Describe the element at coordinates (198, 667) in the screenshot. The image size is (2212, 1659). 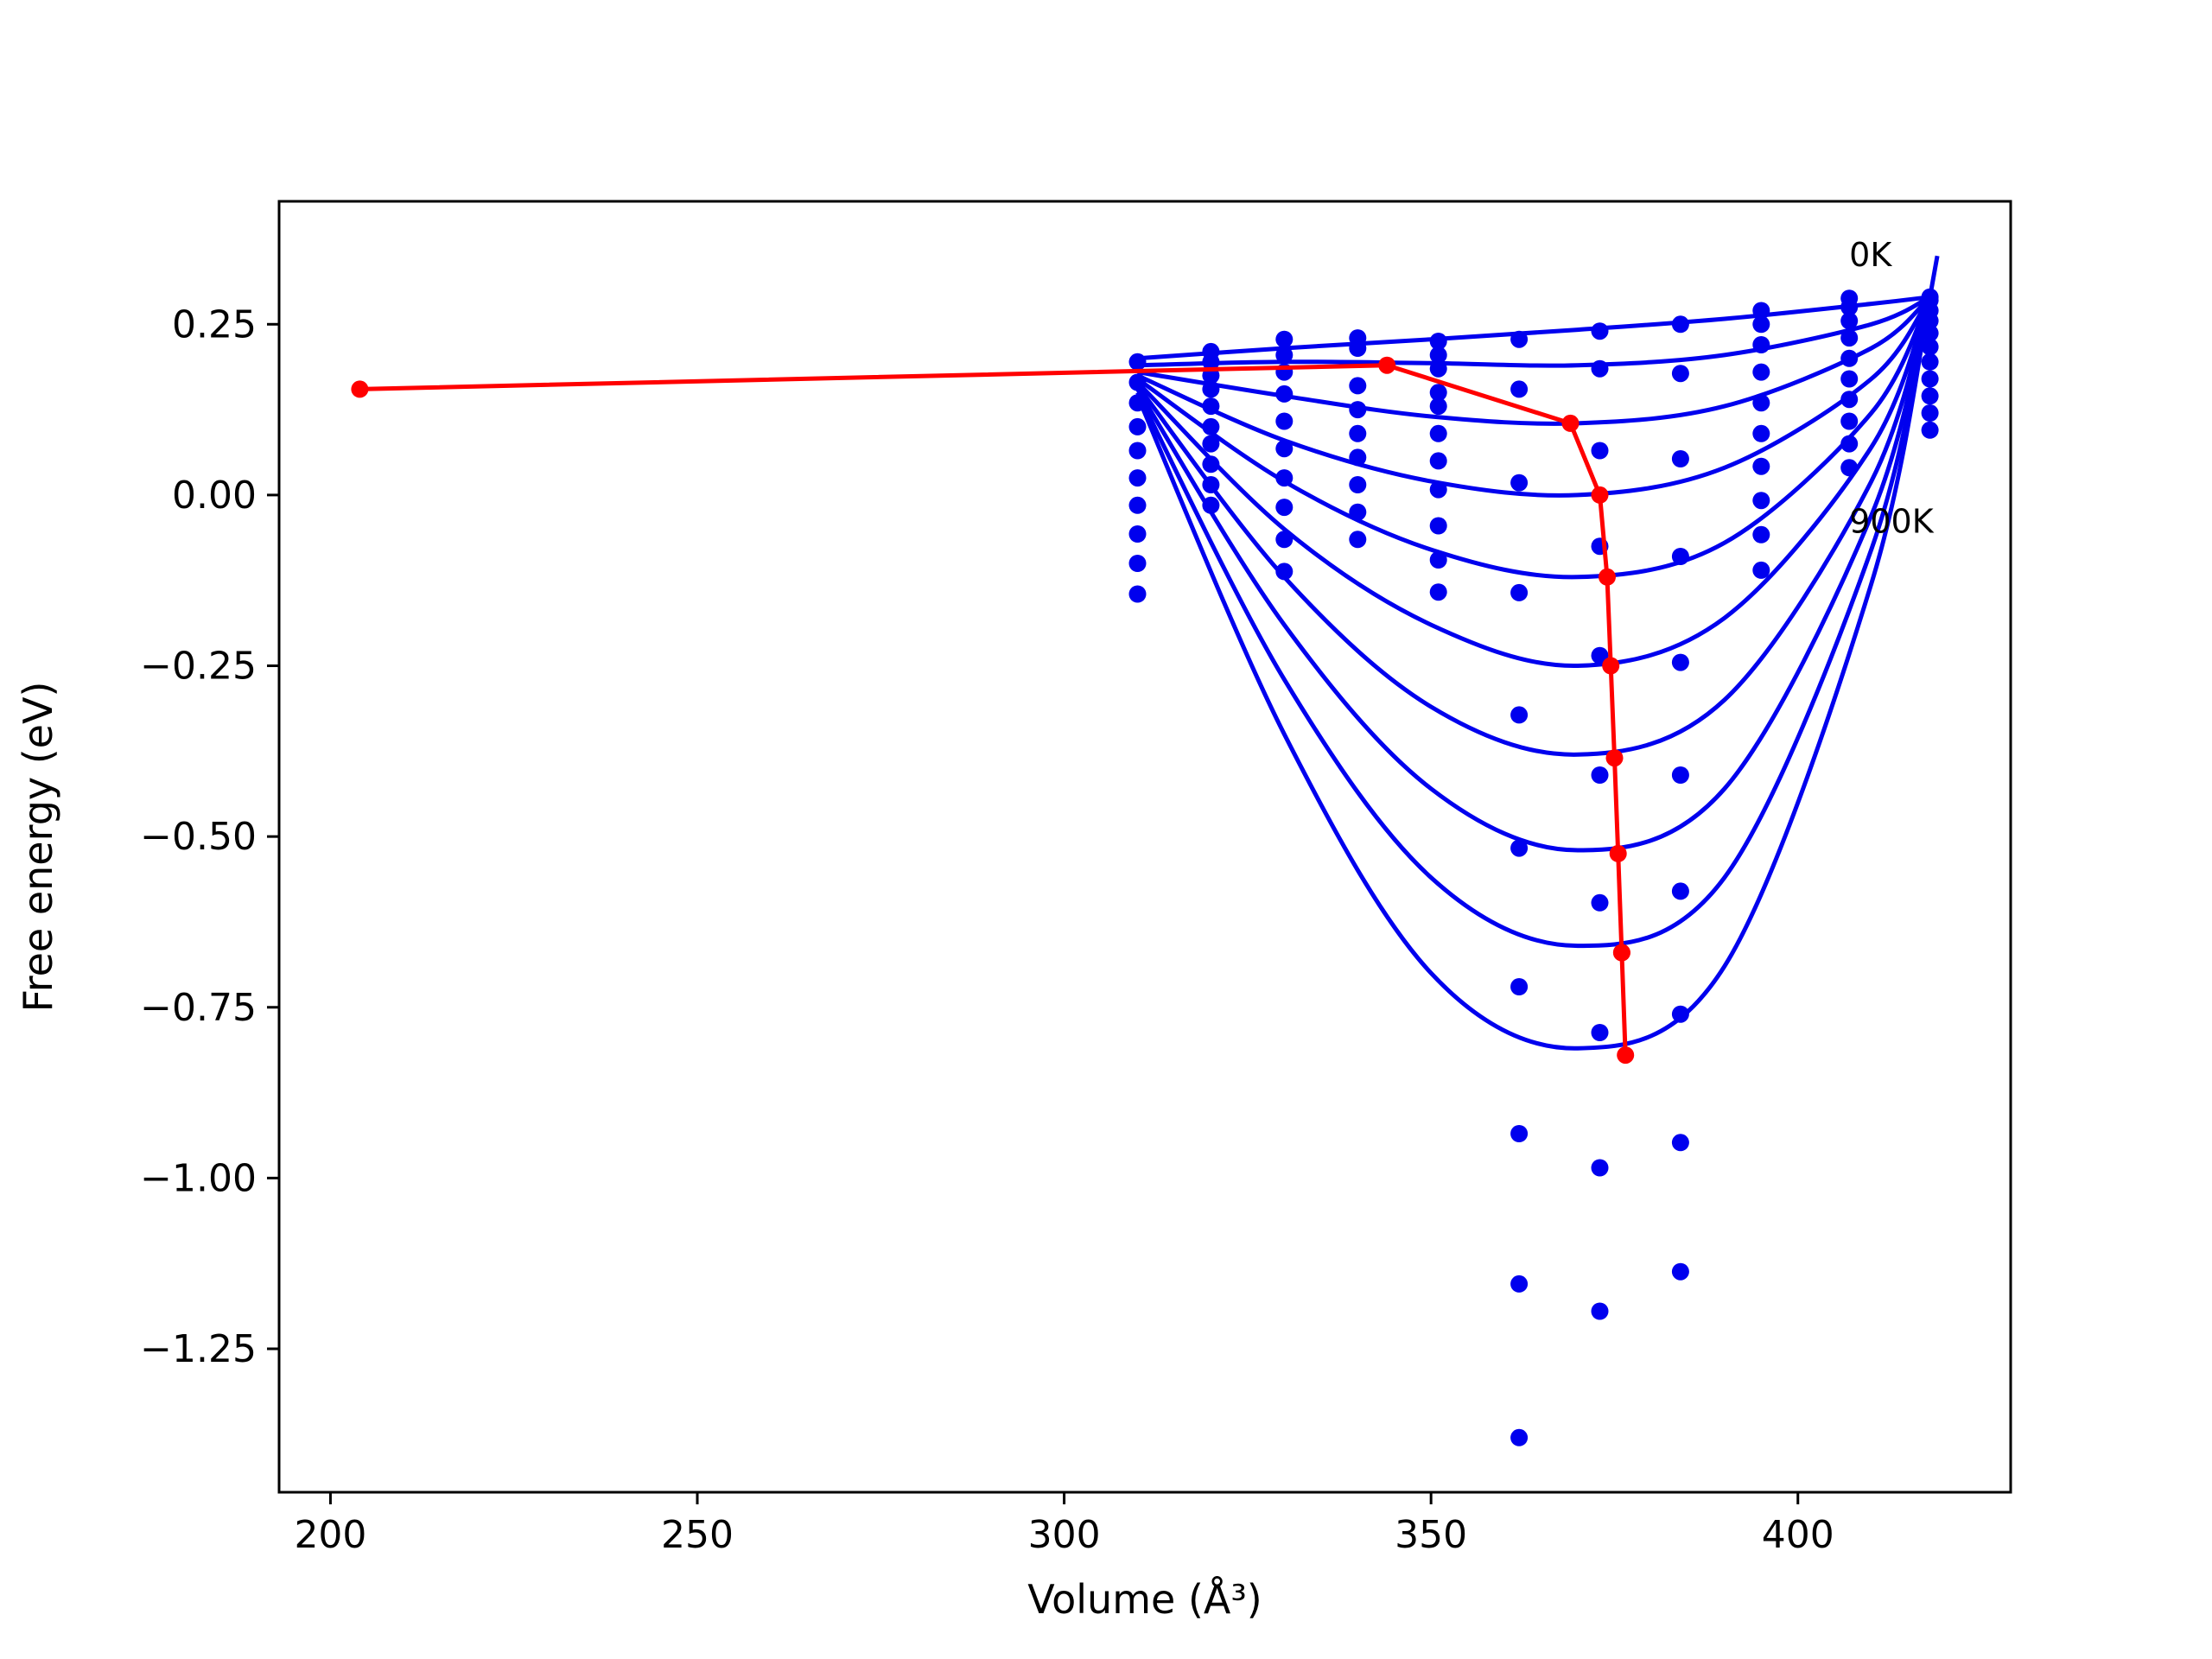
I see `y-tick-label-4: −0.25` at that location.